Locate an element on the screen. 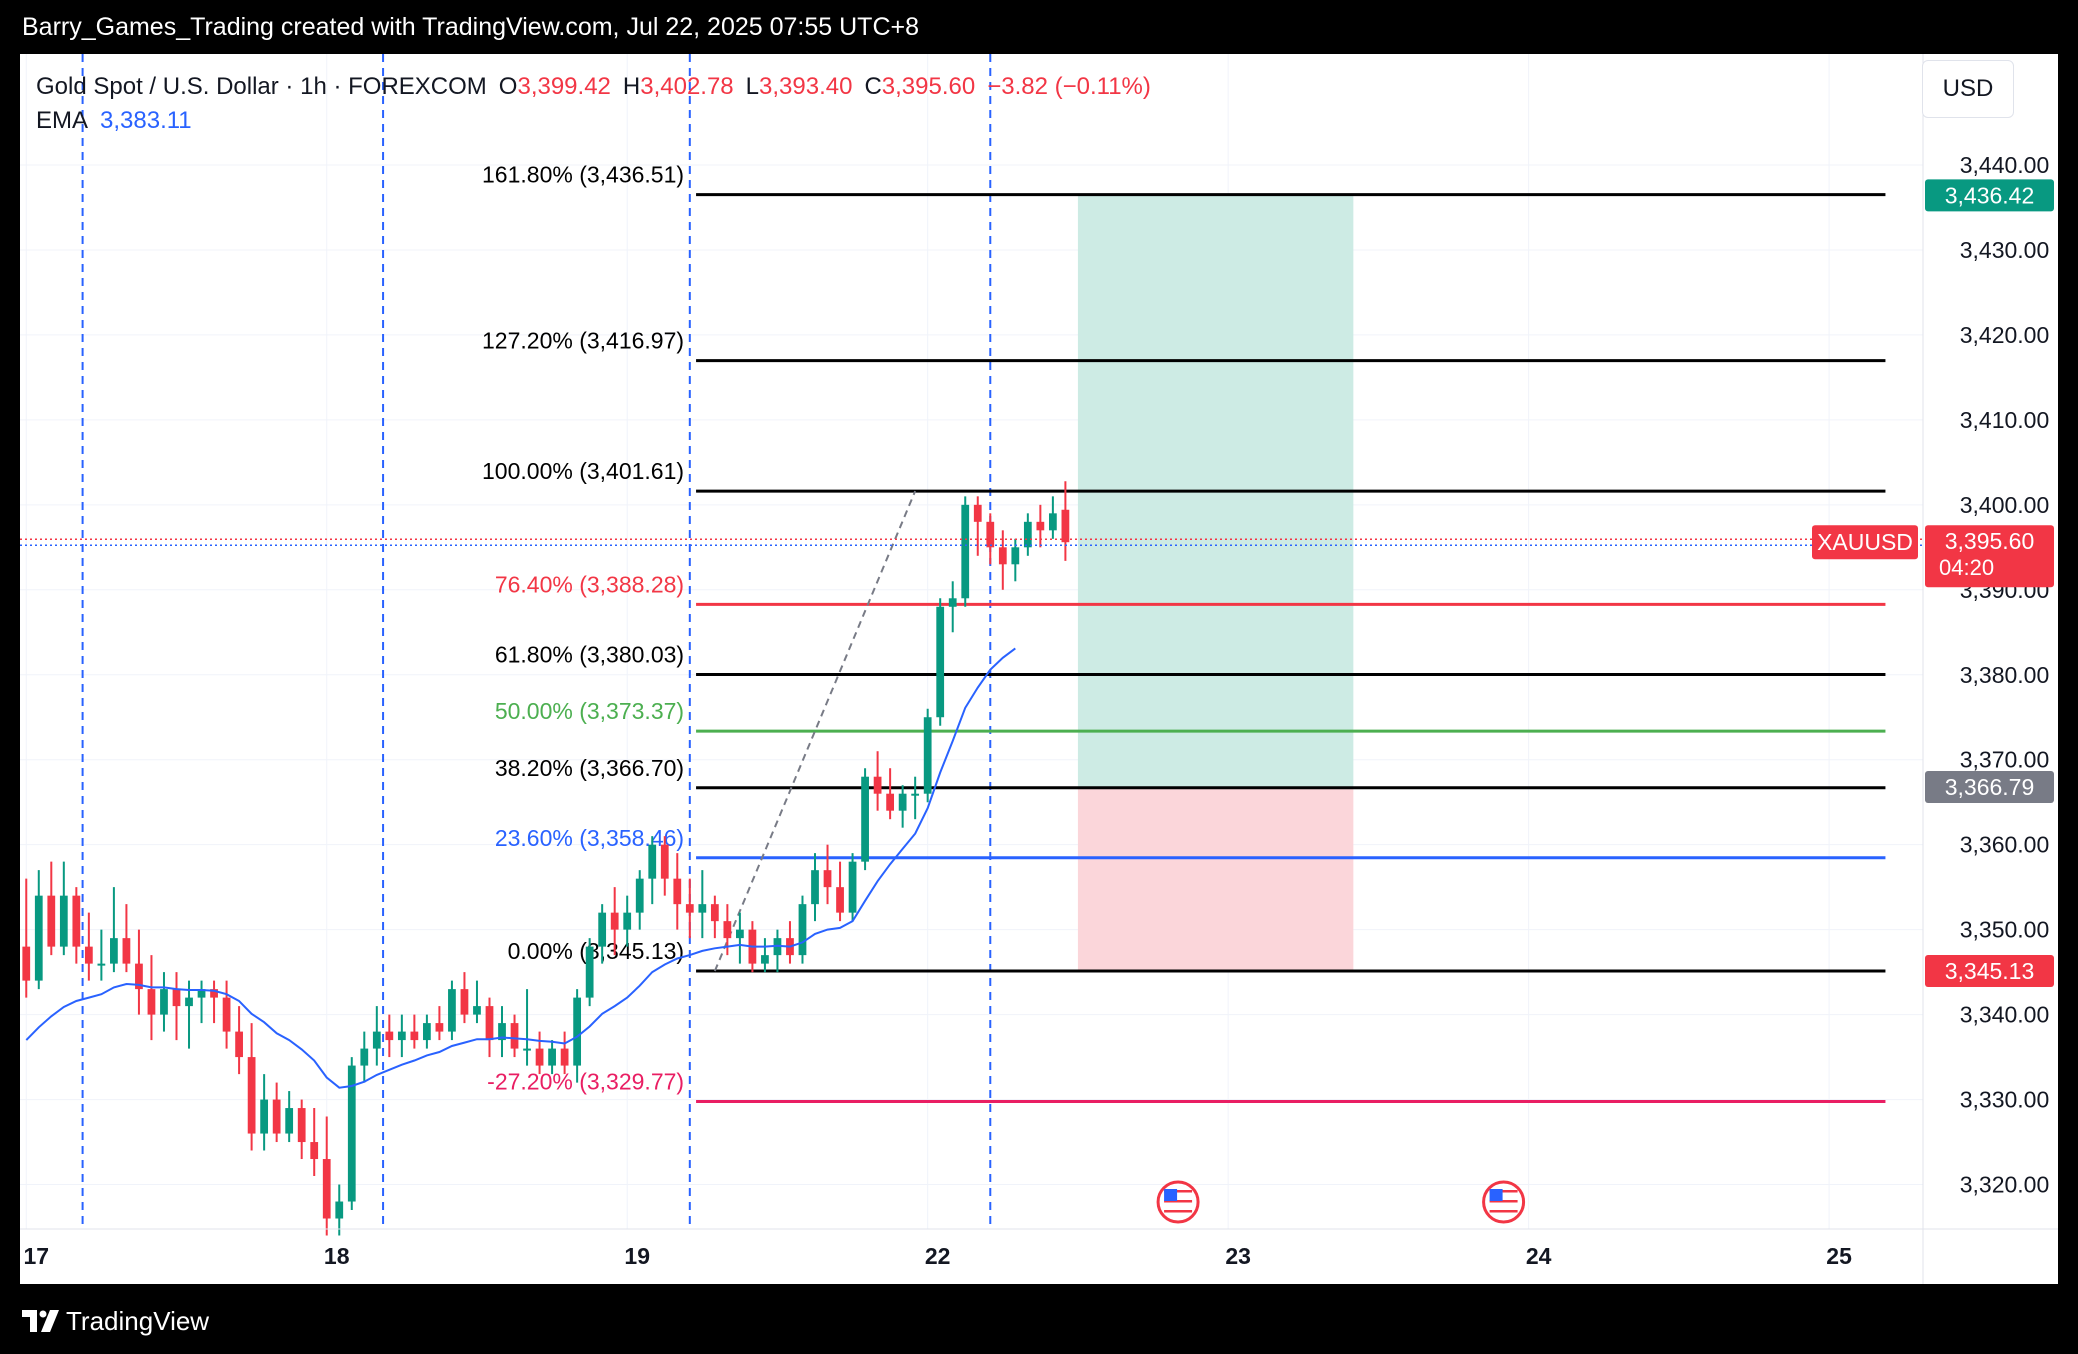 This screenshot has width=2078, height=1354. price-tag: 3,366.79 is located at coordinates (1989, 786).